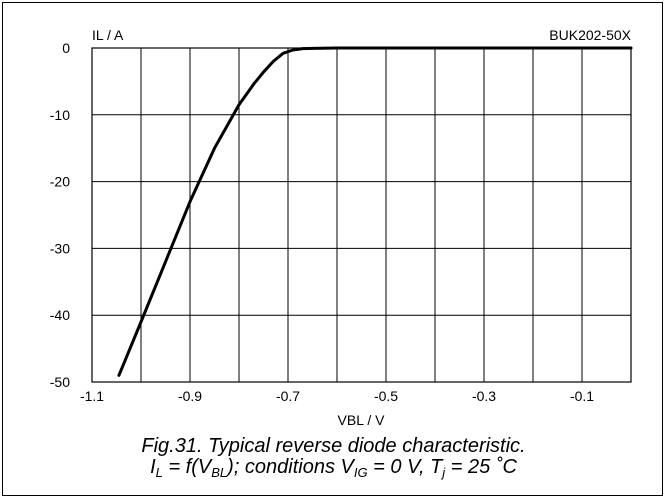  I want to click on y-tick-label: -40, so click(60, 315).